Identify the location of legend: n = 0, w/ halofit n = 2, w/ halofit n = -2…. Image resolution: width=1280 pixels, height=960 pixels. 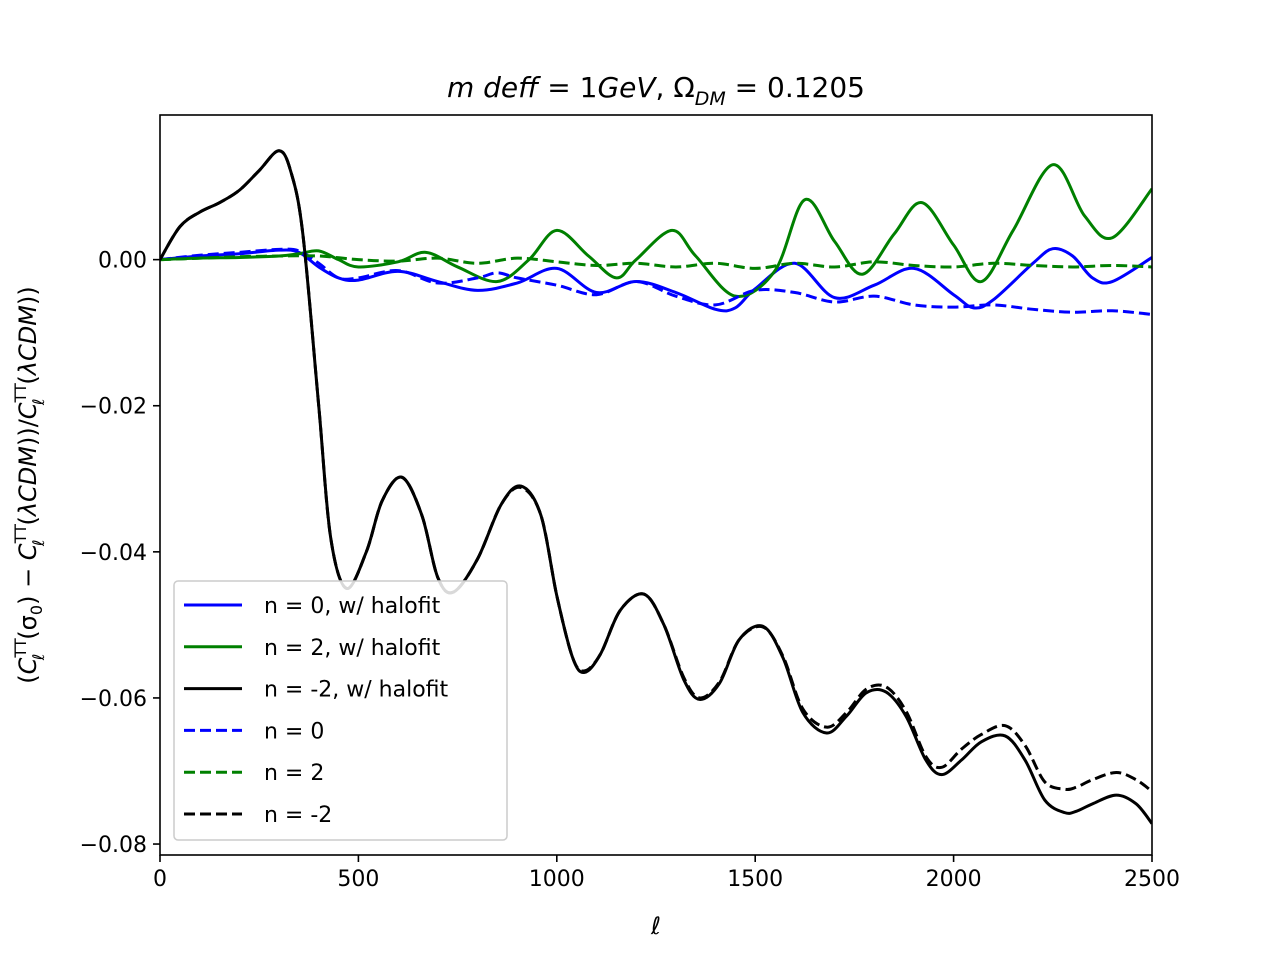
(340, 710).